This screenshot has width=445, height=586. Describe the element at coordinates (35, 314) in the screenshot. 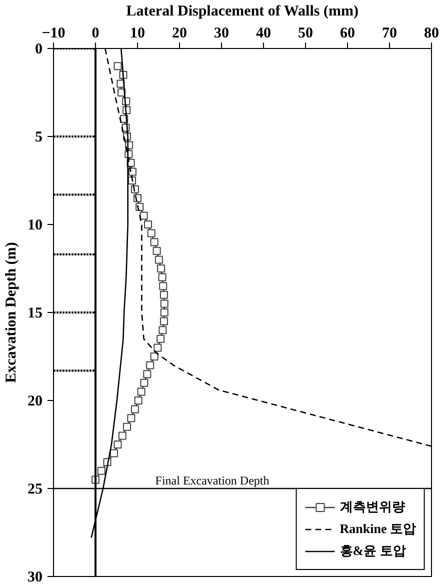

I see `y-tick-label: 15` at that location.